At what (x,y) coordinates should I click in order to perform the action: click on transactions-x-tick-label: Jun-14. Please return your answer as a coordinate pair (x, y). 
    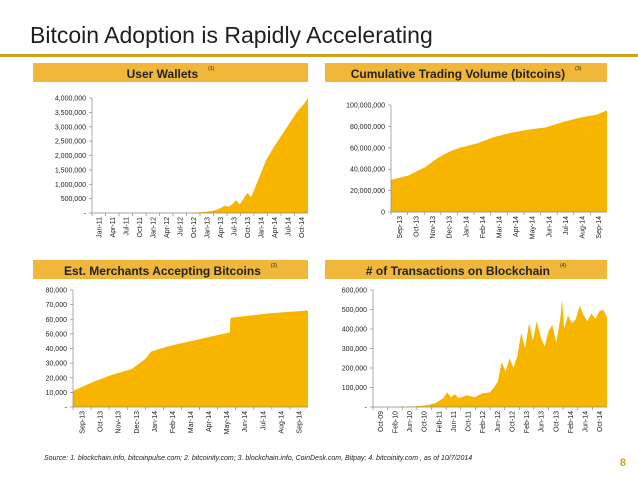
    Looking at the image, I should click on (586, 422).